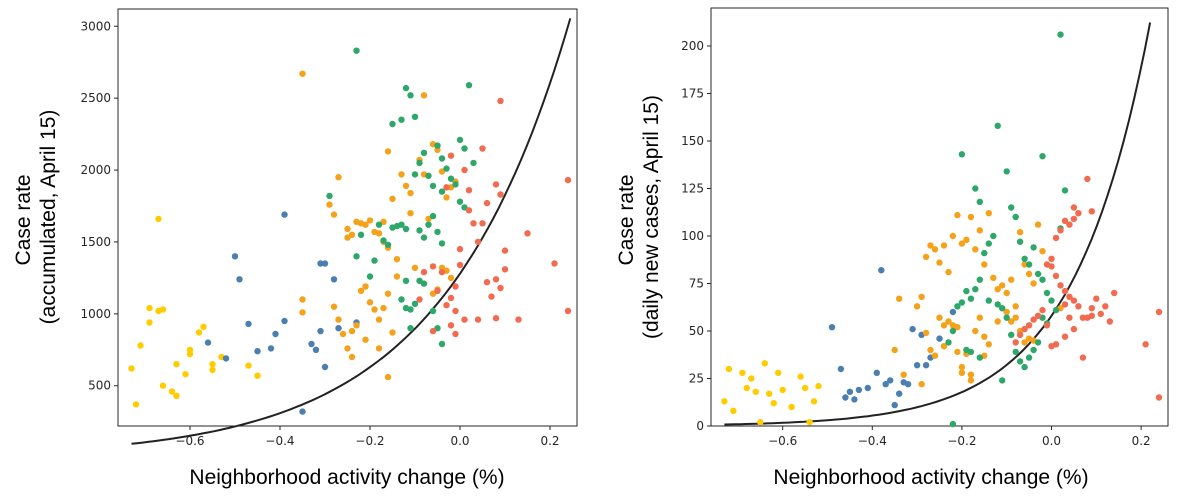  I want to click on x-axis-label: Neighborhood activity change (%), so click(346, 477).